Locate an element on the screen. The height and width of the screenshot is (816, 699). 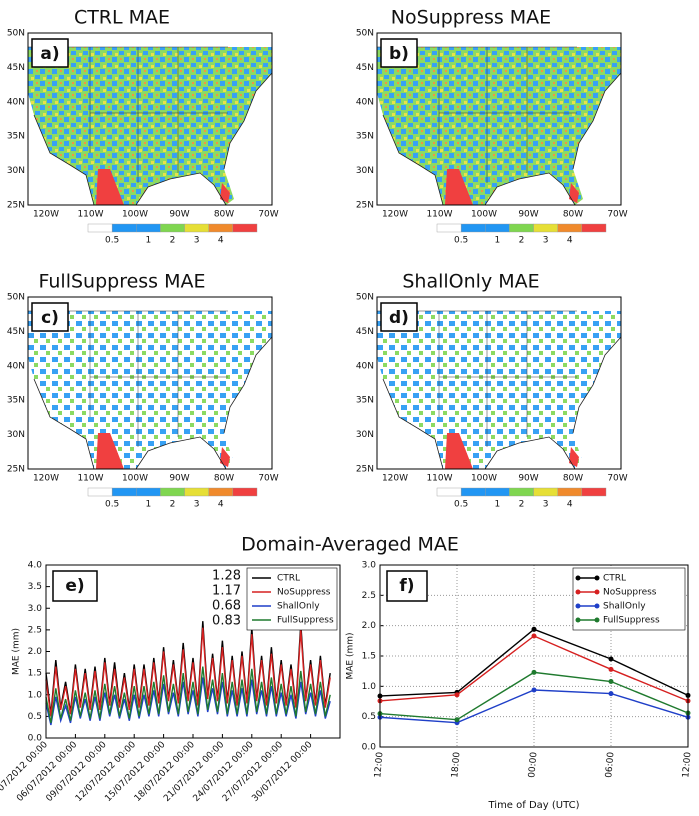
y-tick-label: 2.0 is located at coordinates (35, 652).